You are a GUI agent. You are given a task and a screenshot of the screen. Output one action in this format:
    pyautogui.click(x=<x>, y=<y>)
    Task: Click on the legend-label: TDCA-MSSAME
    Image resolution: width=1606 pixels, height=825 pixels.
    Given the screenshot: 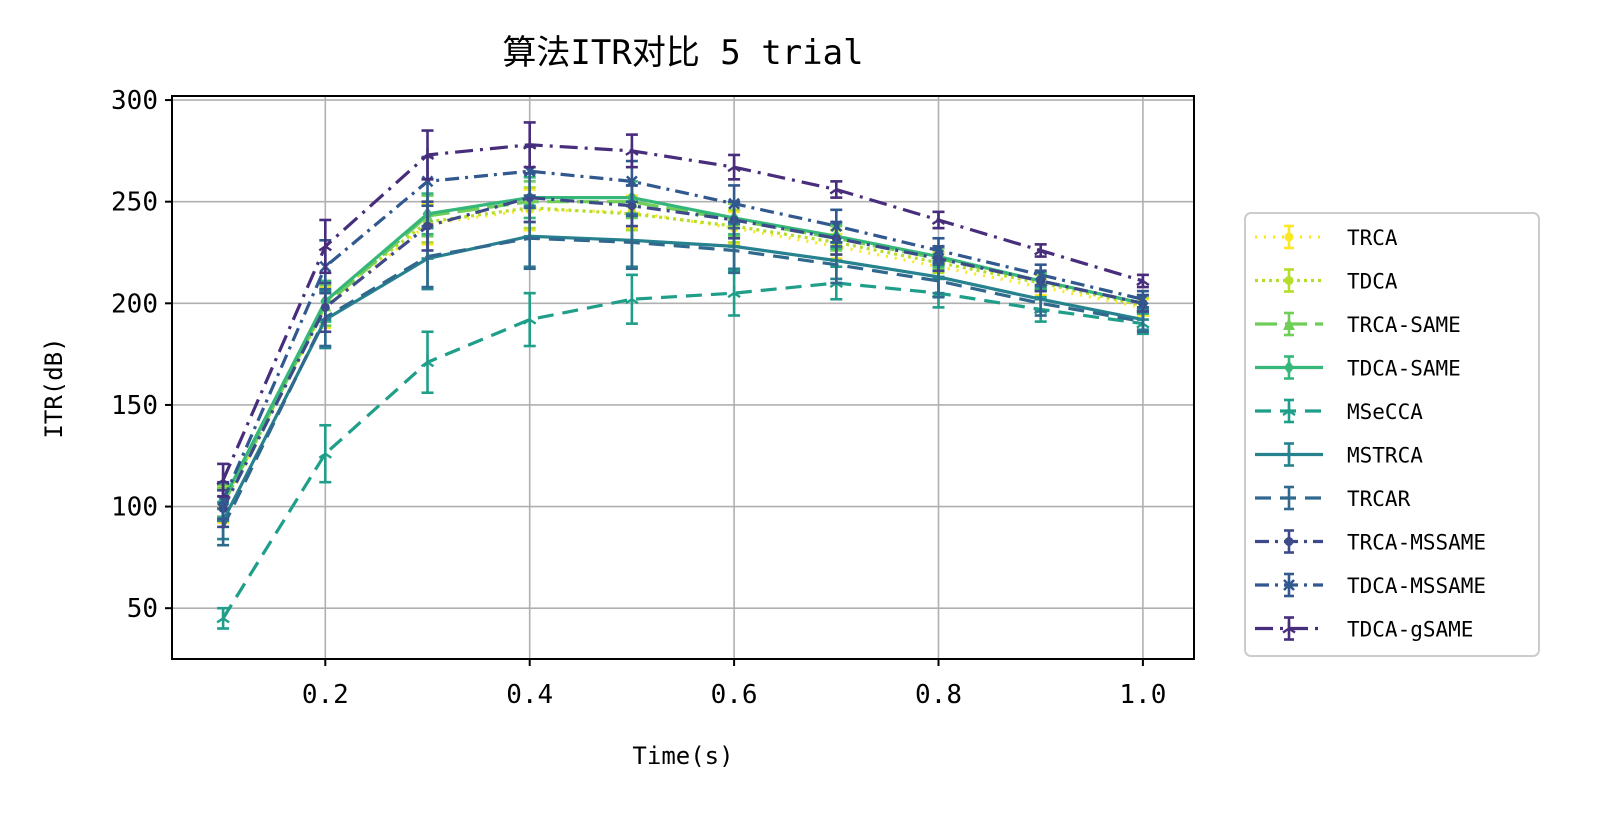 What is the action you would take?
    pyautogui.click(x=1416, y=586)
    